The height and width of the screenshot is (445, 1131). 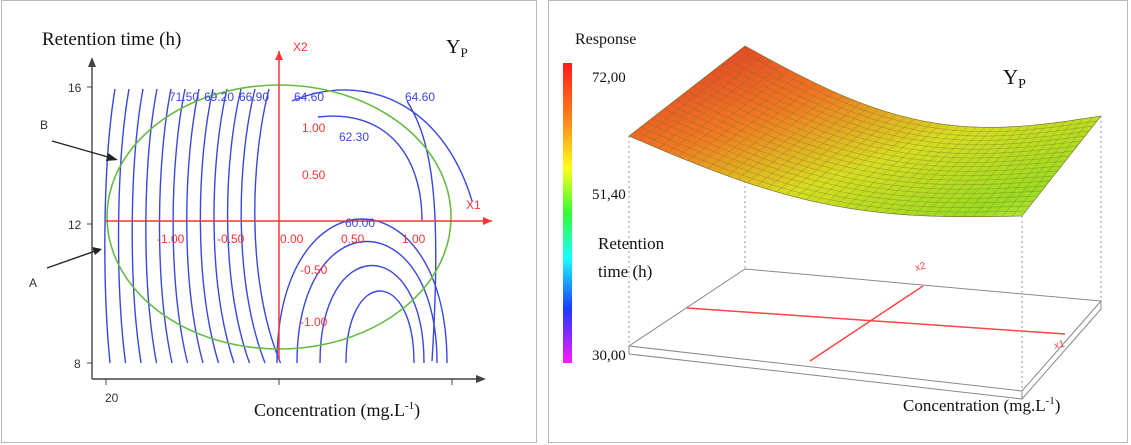 I want to click on colorbar-tick: 30,00, so click(x=609, y=356).